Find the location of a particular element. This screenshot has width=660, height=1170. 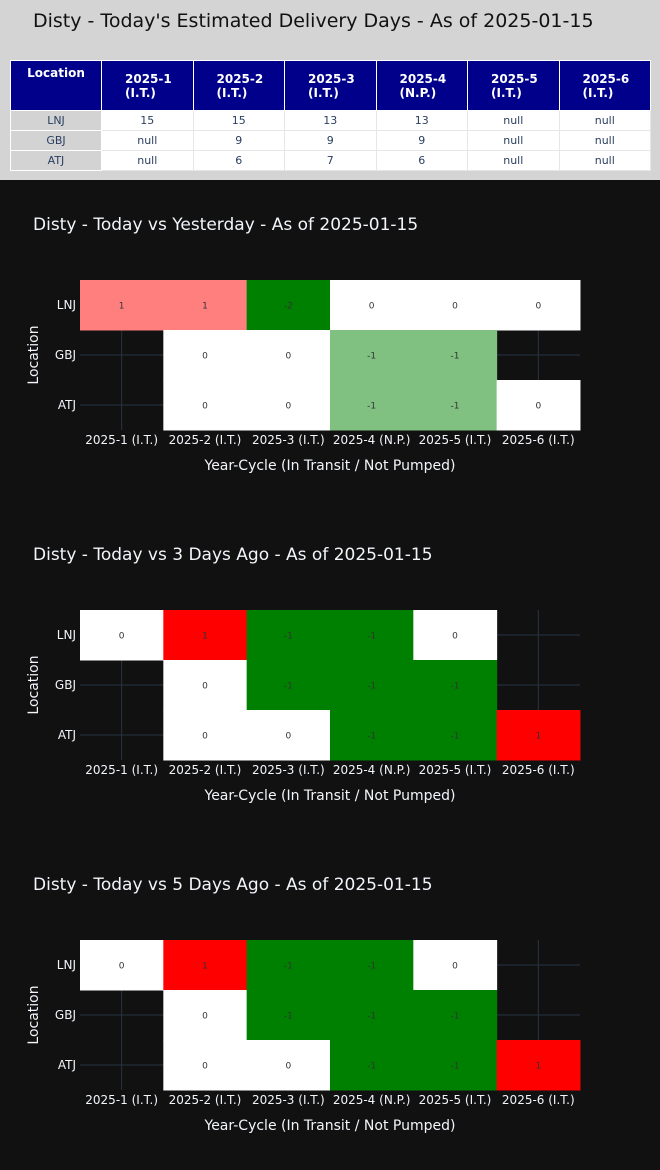

x-tick-label: 2025-4 (N.P.) is located at coordinates (372, 440).